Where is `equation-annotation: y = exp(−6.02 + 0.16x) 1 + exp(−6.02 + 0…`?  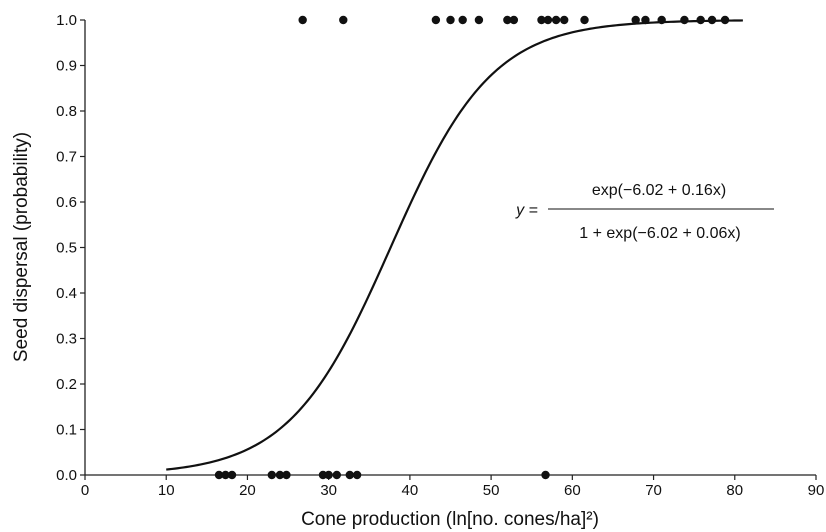 equation-annotation: y = exp(−6.02 + 0.16x) 1 + exp(−6.02 + 0… is located at coordinates (644, 212).